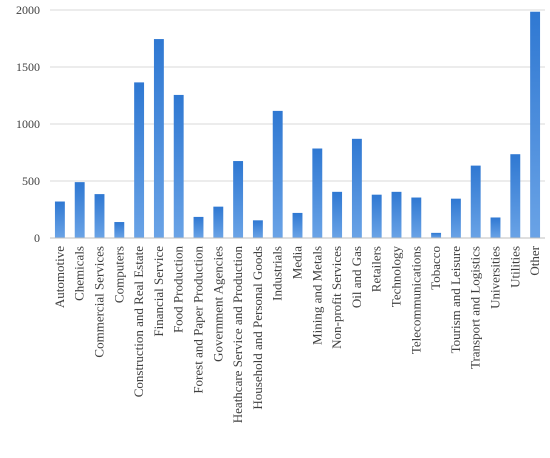 This screenshot has height=458, width=550. I want to click on bar-tobacco, so click(436, 235).